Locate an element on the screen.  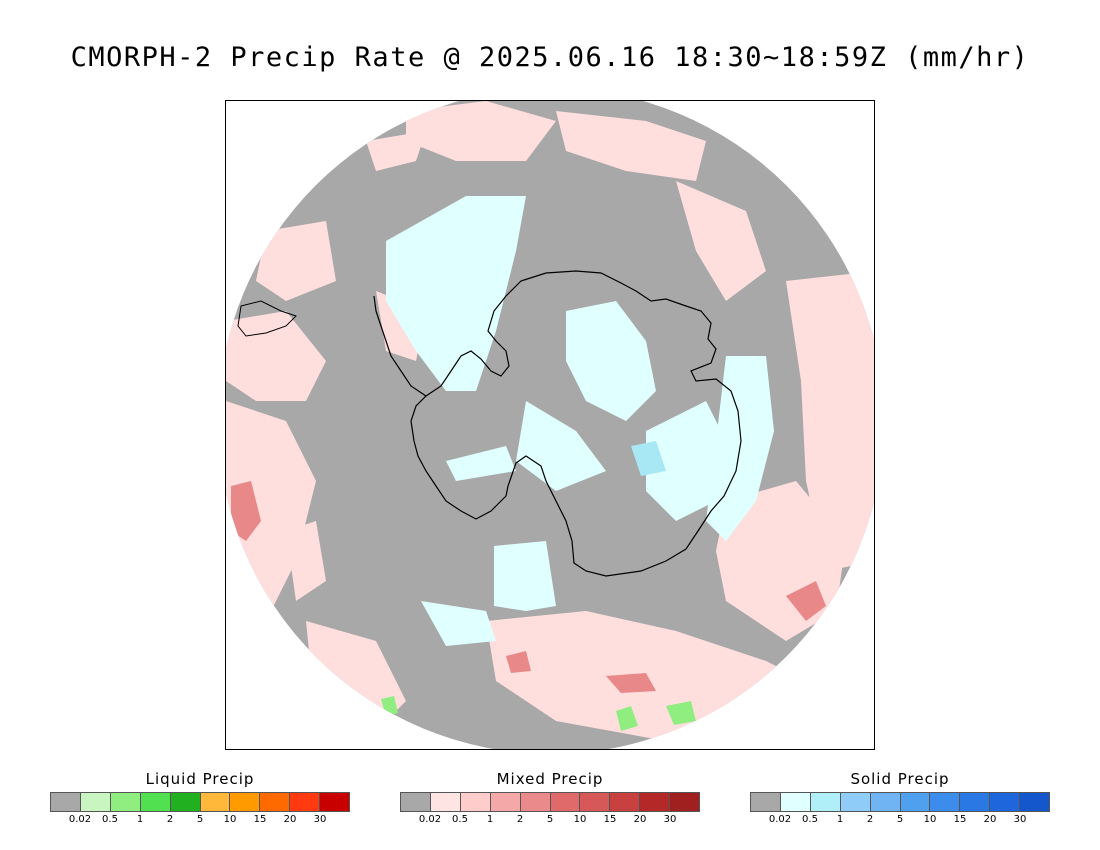
legend-liquid: Liquid Precip 0.02 0.5 1 2 5 10 15 20 30 is located at coordinates (200, 799).